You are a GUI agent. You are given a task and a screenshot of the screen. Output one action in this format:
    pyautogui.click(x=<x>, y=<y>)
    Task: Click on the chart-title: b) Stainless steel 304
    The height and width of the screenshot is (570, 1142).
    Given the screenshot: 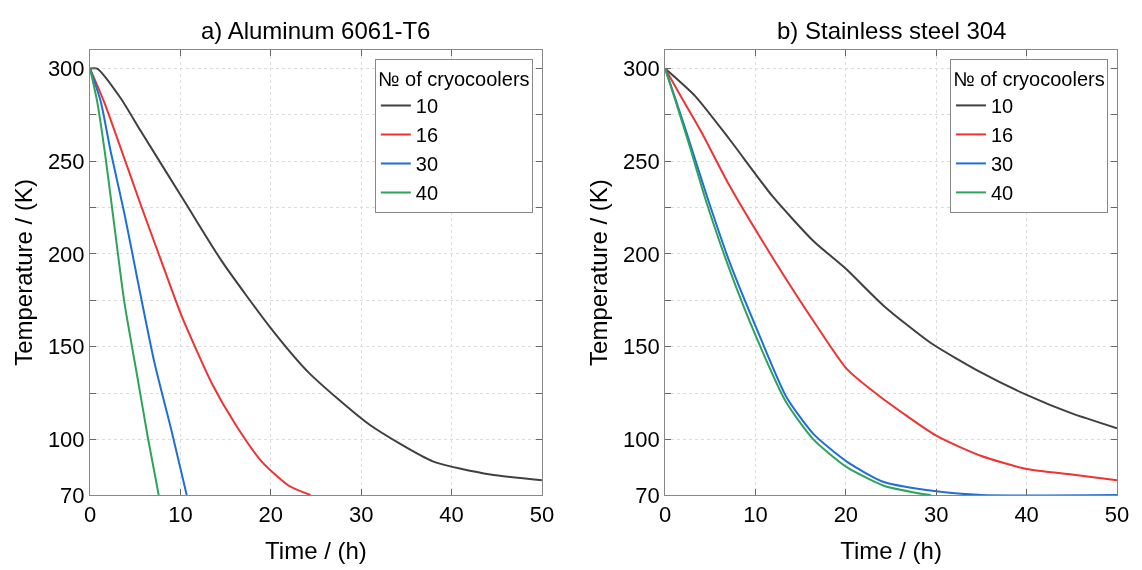 What is the action you would take?
    pyautogui.click(x=892, y=30)
    